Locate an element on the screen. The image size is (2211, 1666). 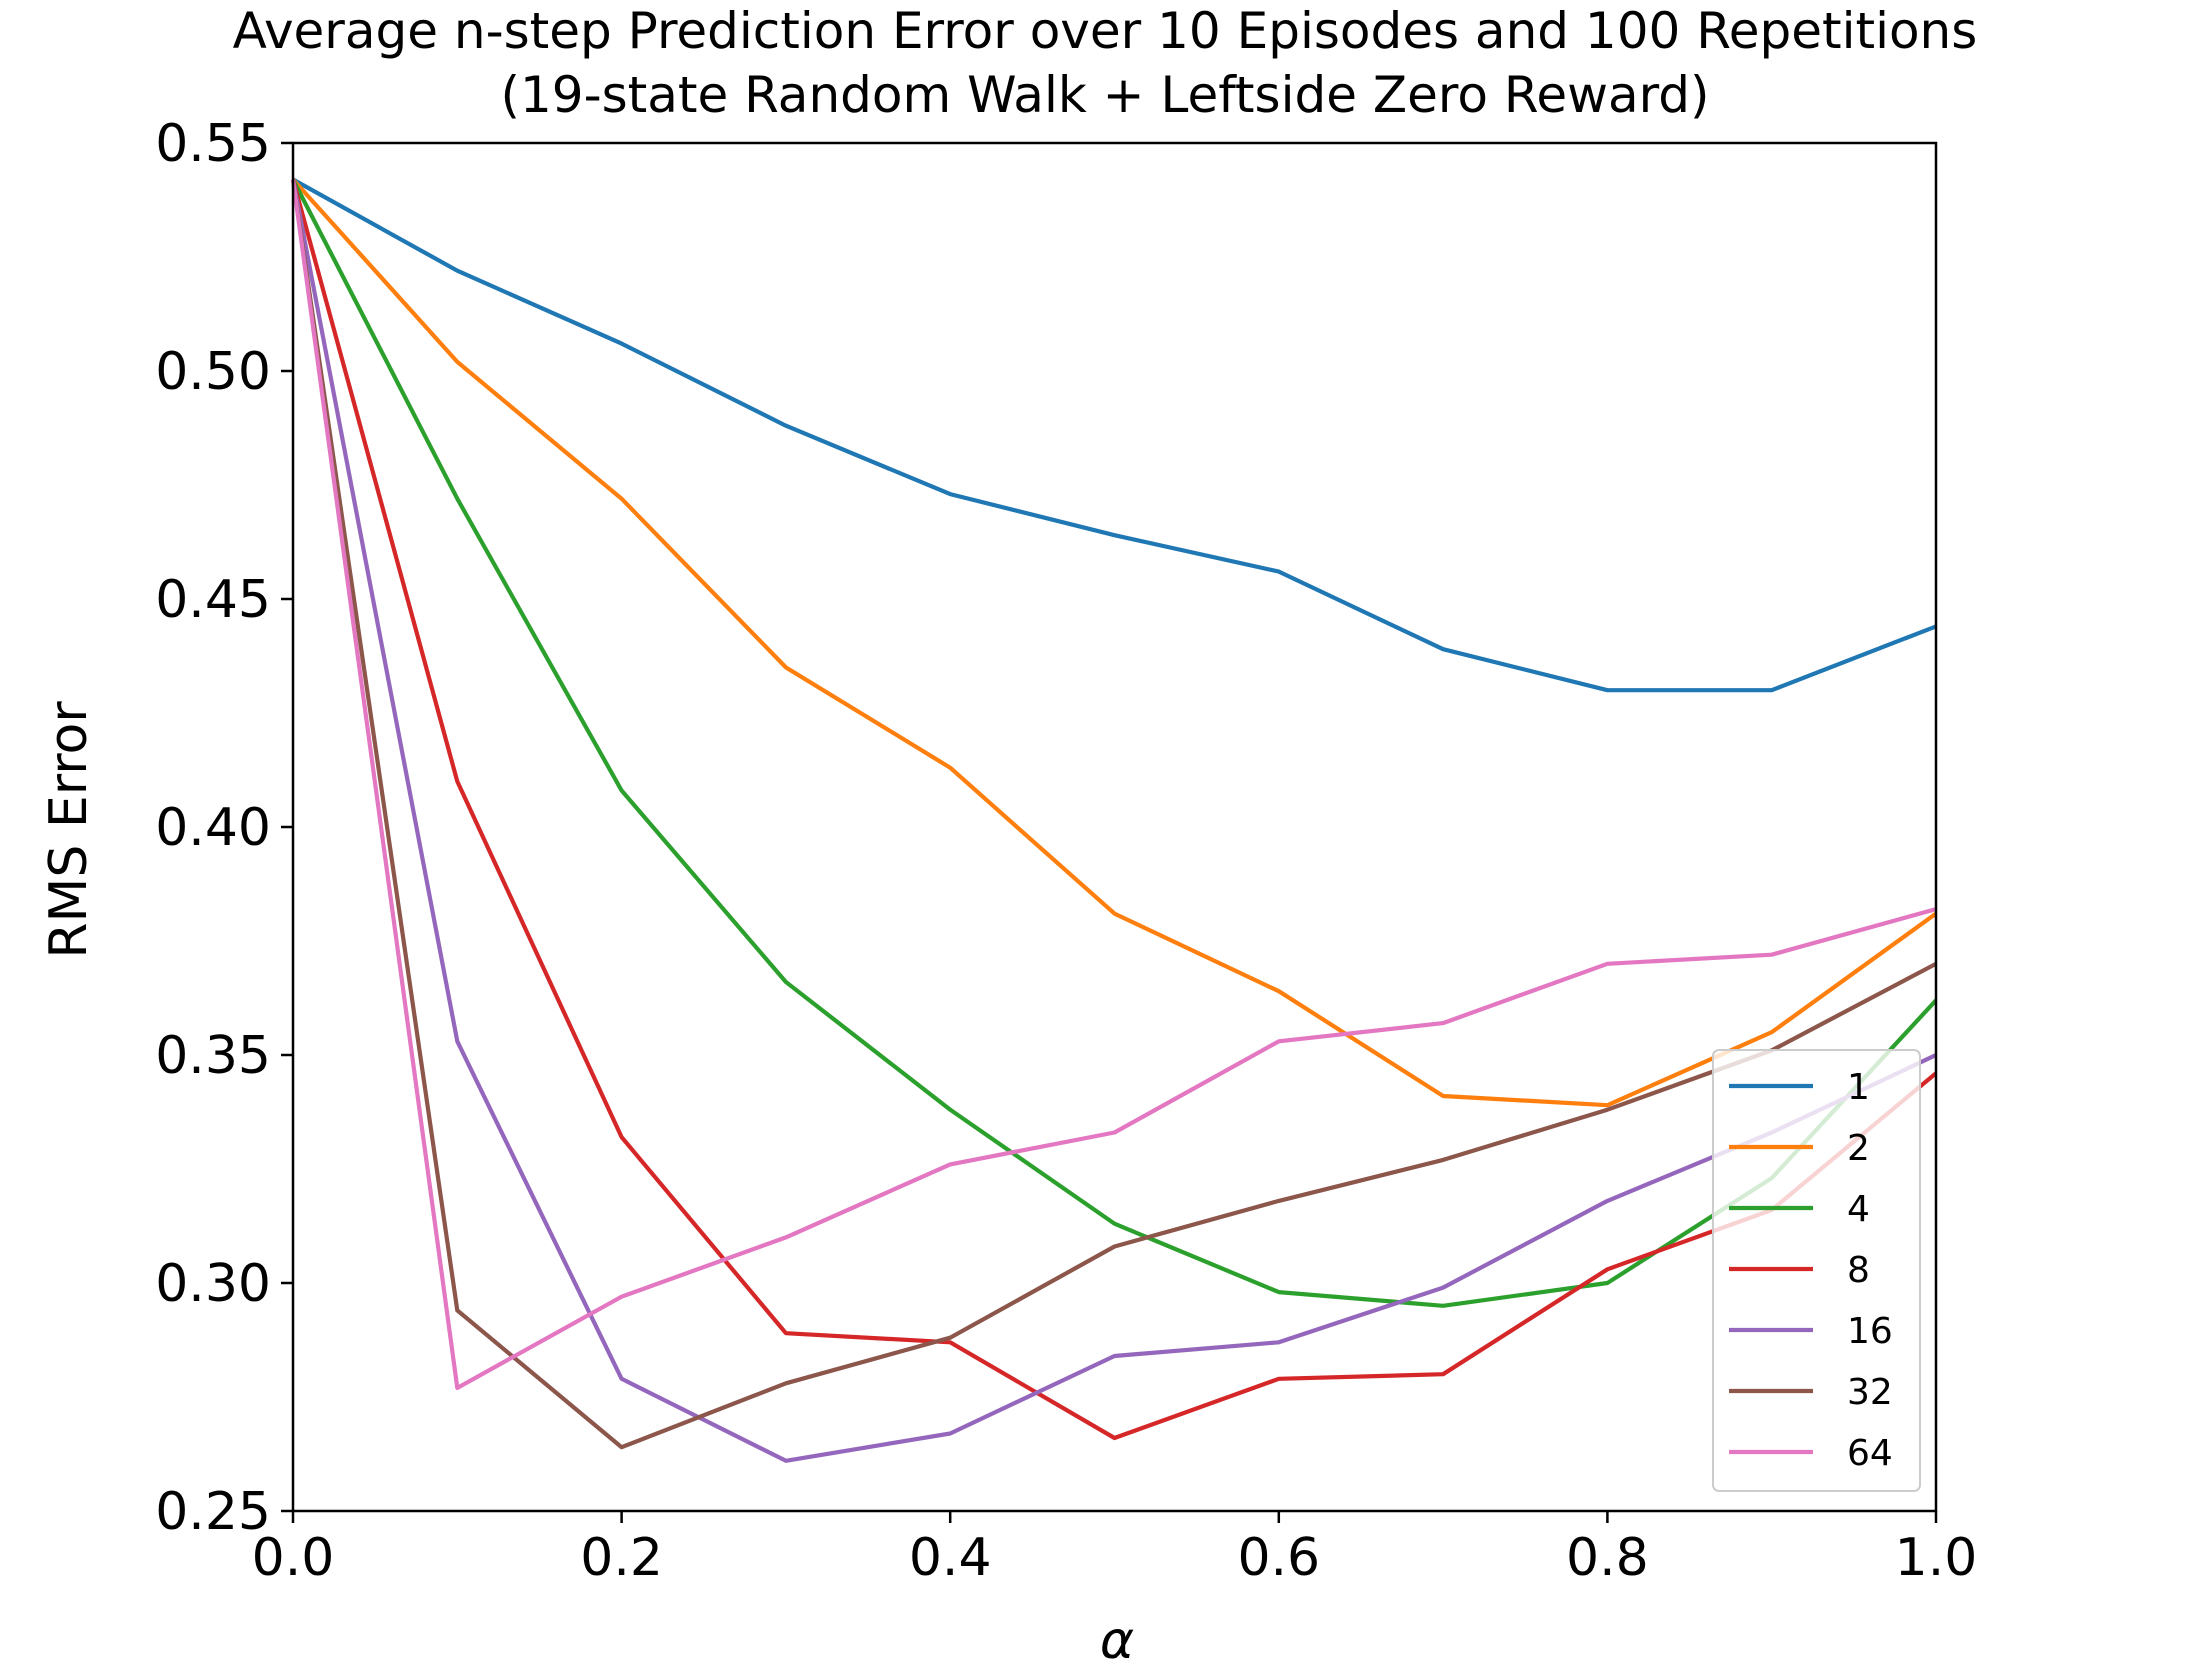
x-tick-label: 0.2 is located at coordinates (621, 1558).